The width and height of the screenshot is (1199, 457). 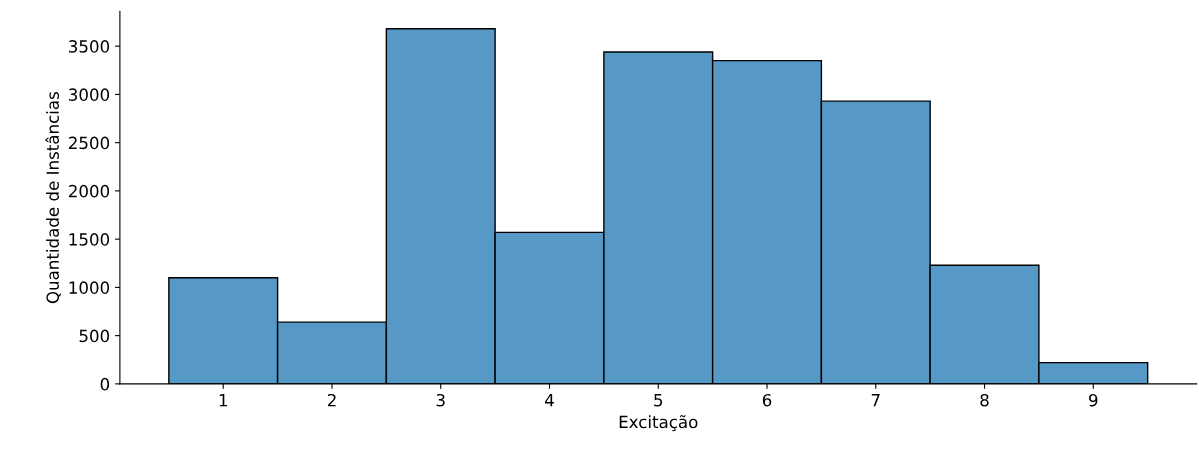 I want to click on y-tick-label: 3500, so click(x=89, y=46).